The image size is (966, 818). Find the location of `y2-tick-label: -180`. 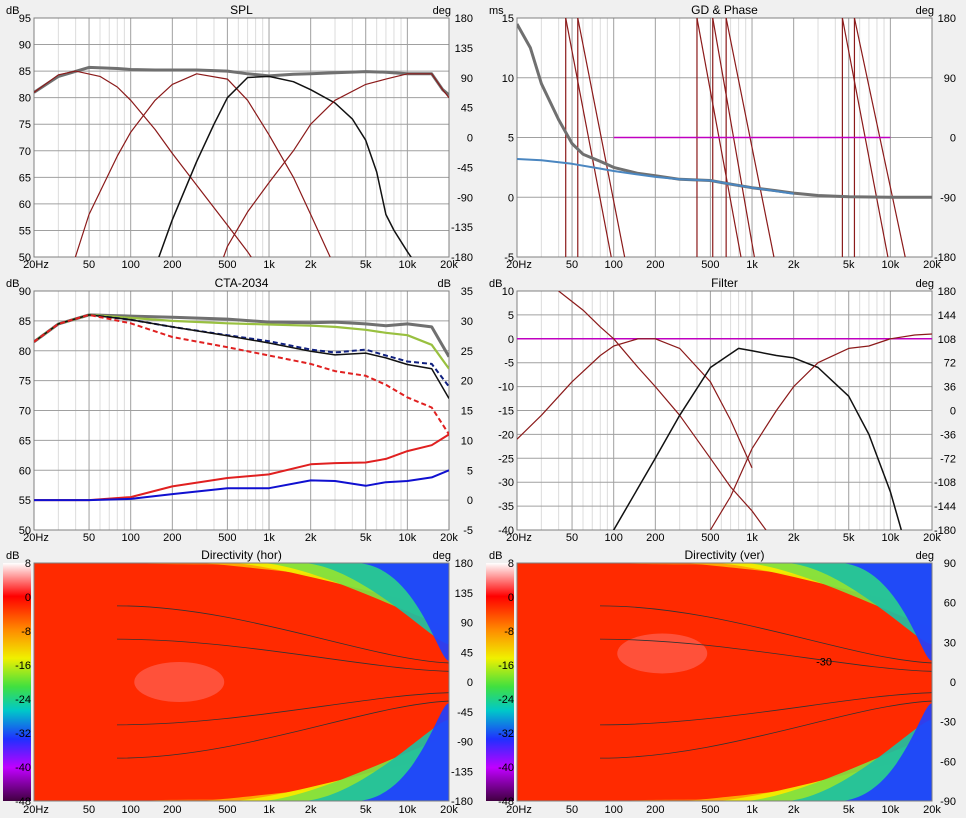

y2-tick-label: -180 is located at coordinates (945, 258).